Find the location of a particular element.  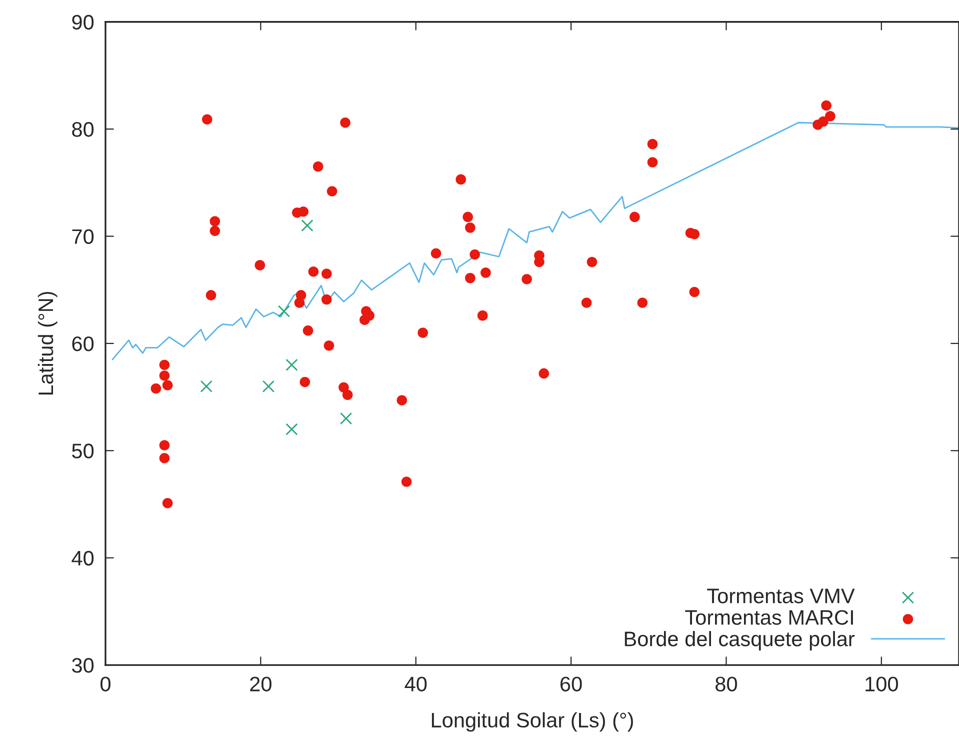

x-tick-label: 80 is located at coordinates (726, 684).